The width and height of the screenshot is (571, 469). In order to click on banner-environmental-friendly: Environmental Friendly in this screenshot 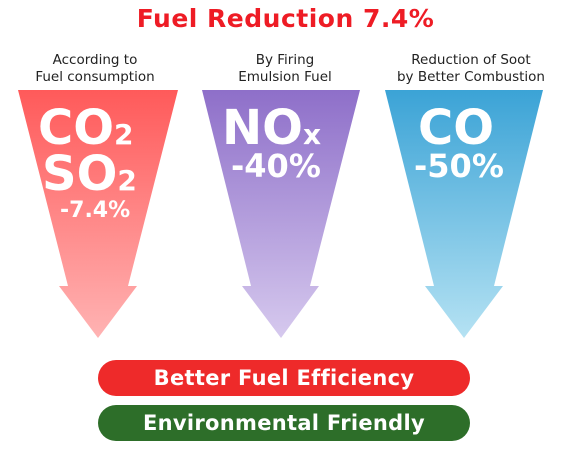, I will do `click(284, 423)`.